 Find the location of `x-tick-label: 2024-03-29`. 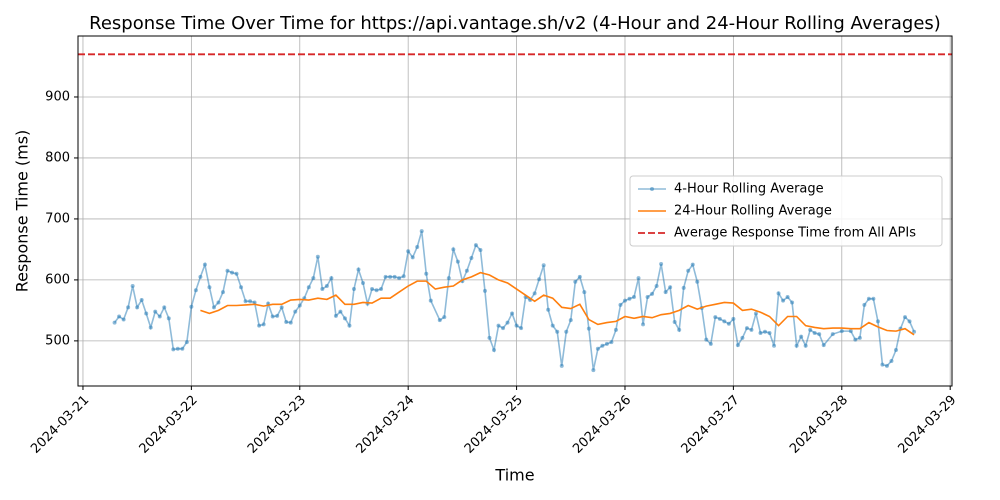

x-tick-label: 2024-03-29 is located at coordinates (927, 425).